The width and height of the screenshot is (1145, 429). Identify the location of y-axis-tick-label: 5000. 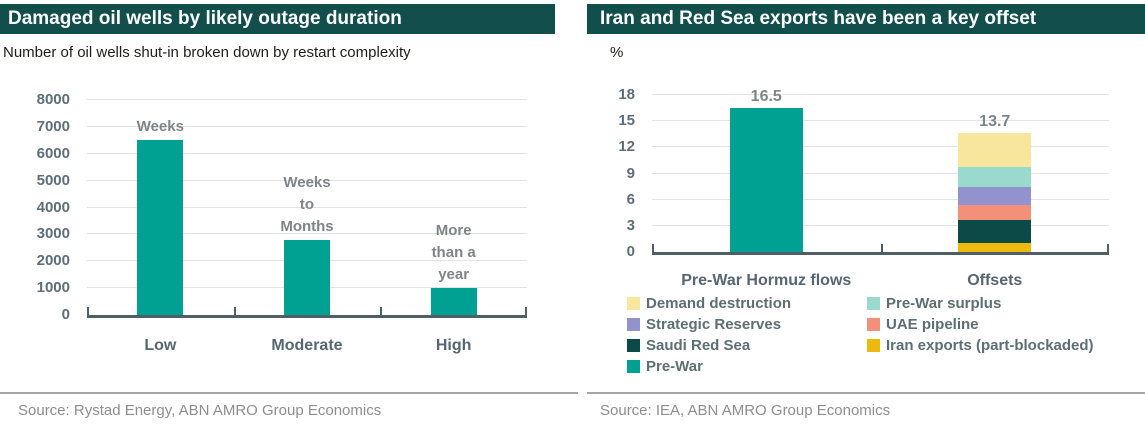
(53, 180).